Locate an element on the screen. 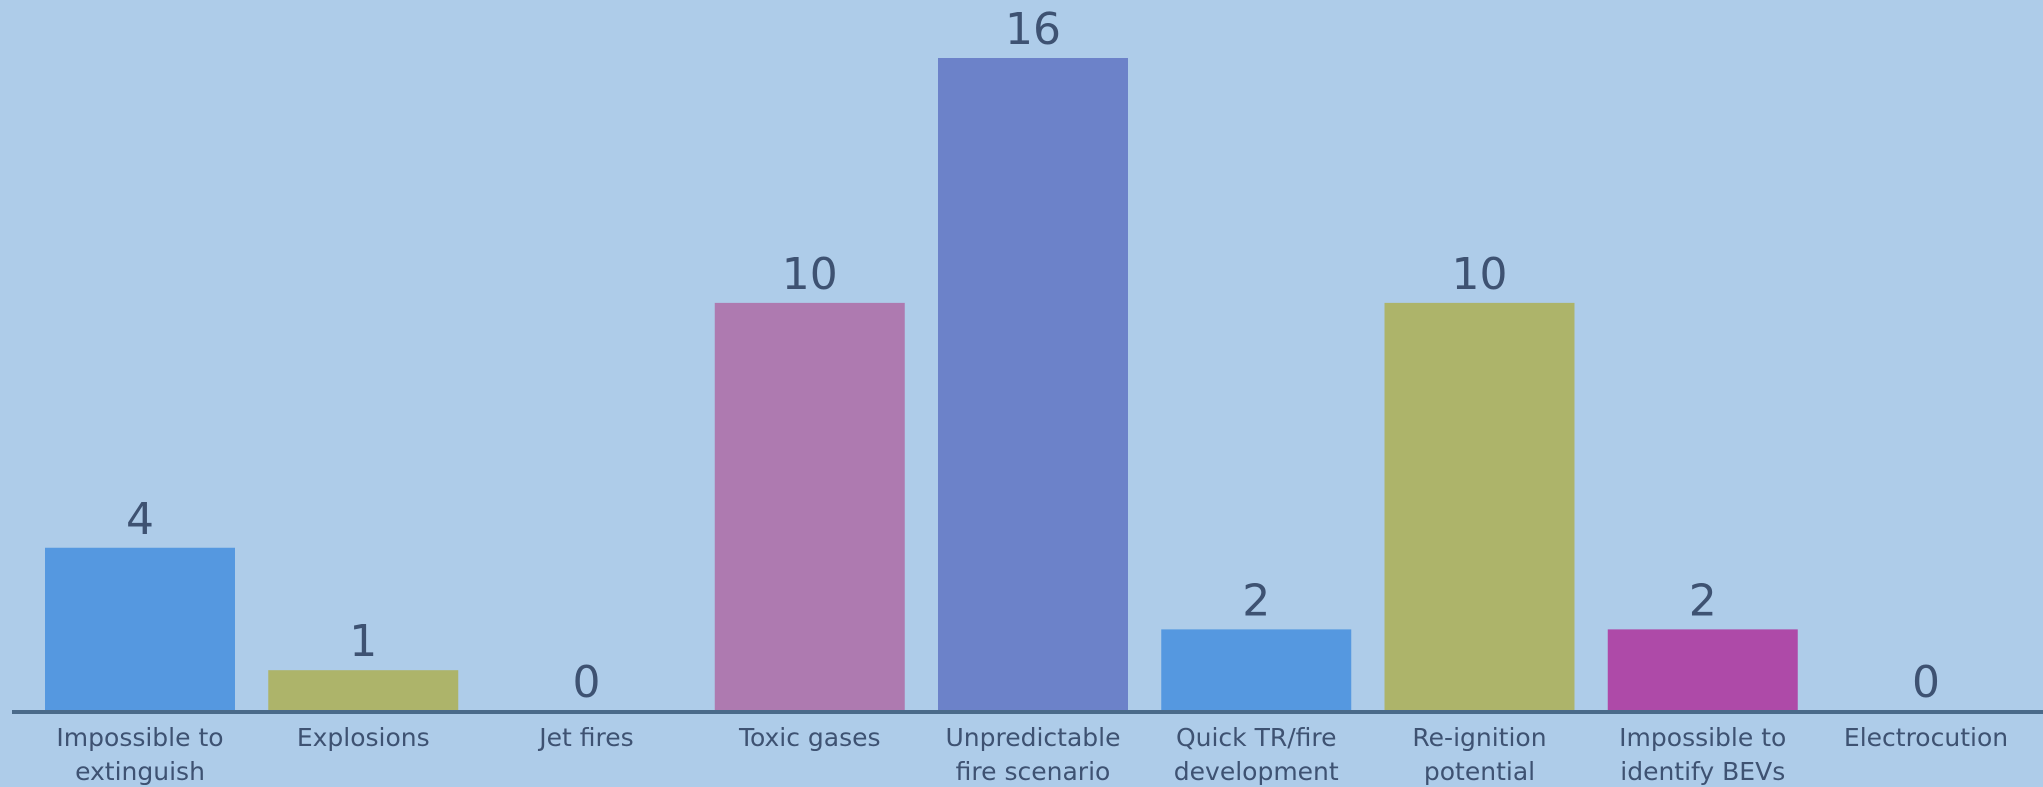 The height and width of the screenshot is (787, 2043). category-label: Toxic gases is located at coordinates (809, 737).